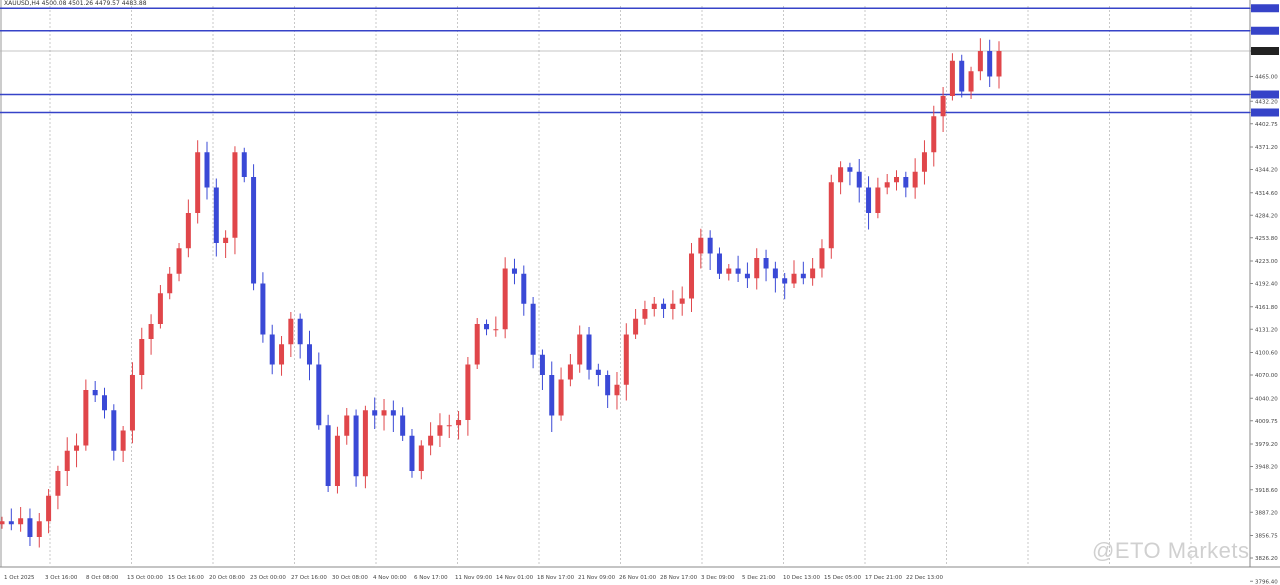  Describe the element at coordinates (1266, 262) in the screenshot. I see `y-tick-label: 4223.00` at that location.